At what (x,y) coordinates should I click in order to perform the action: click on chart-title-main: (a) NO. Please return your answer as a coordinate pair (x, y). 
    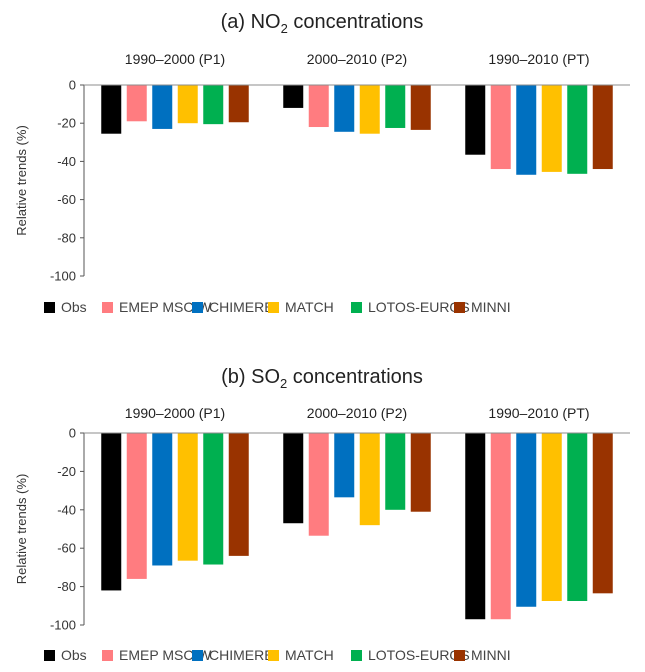
    Looking at the image, I should click on (251, 22).